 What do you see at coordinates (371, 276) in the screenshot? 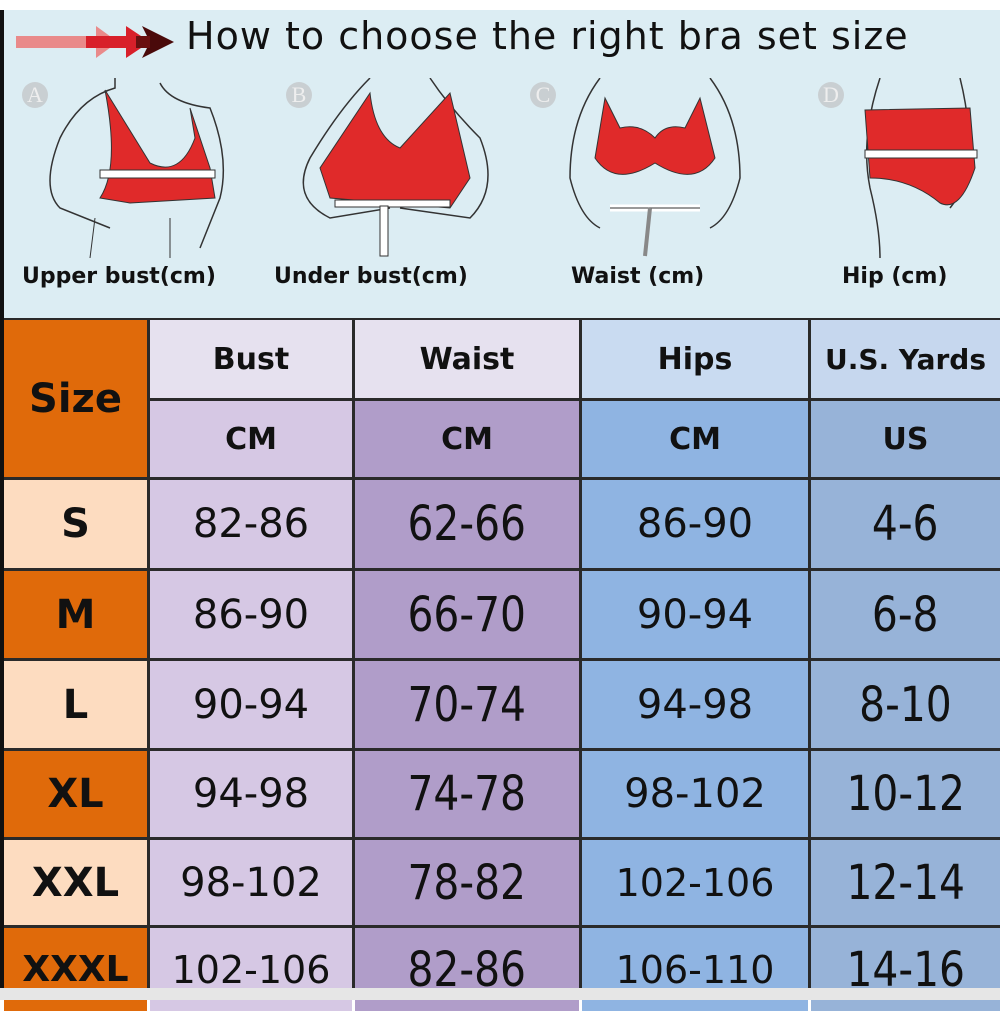
I see `caption-under-bust: Under bust(cm)` at bounding box center [371, 276].